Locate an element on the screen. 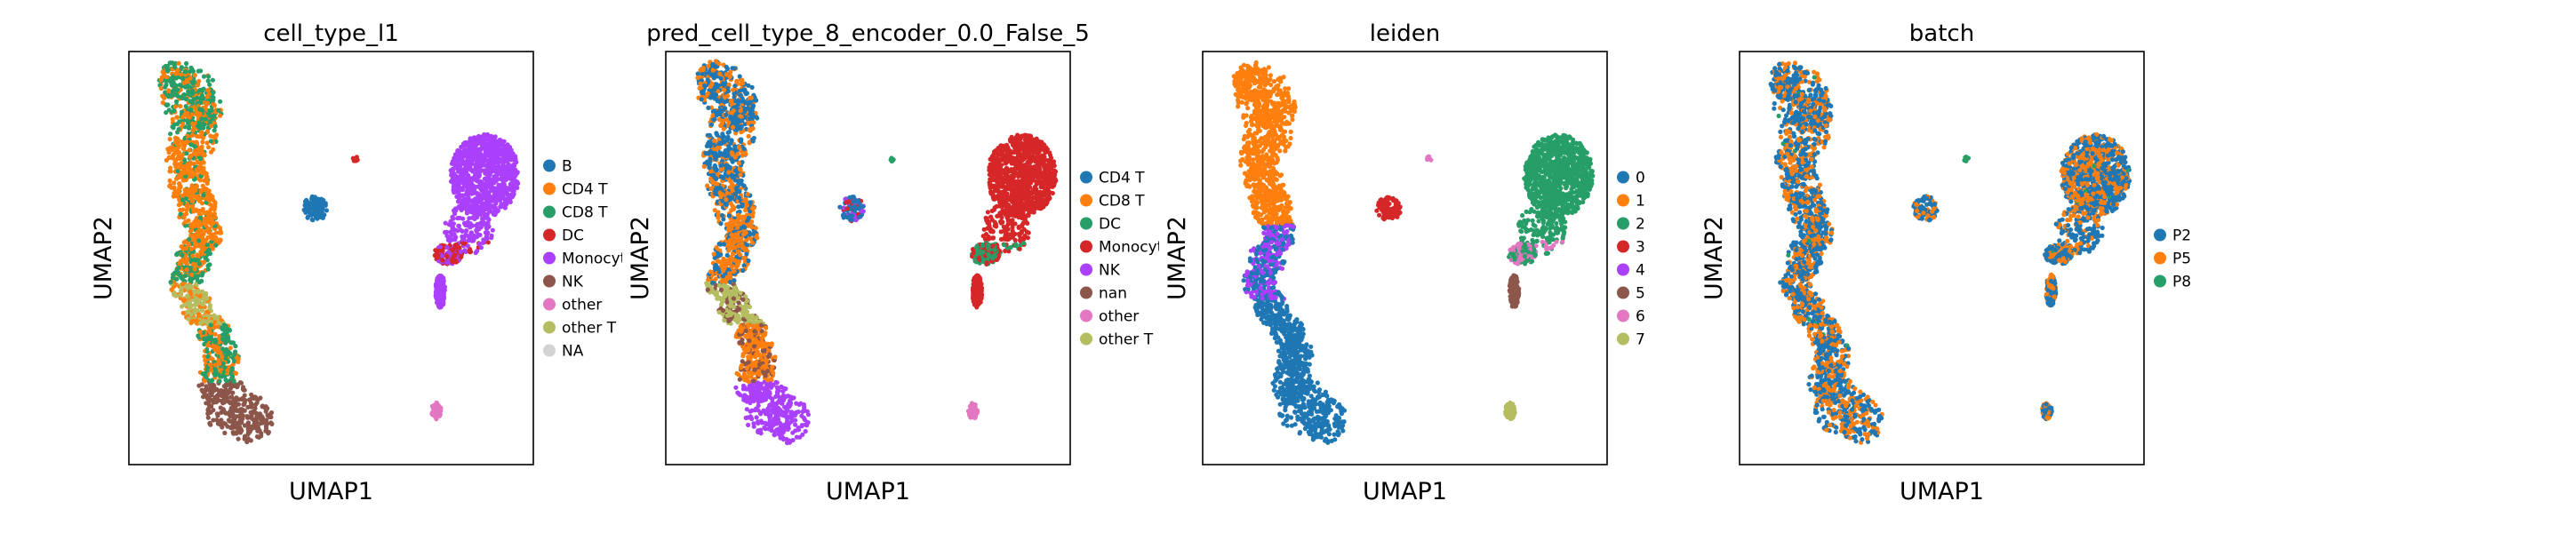 The width and height of the screenshot is (2576, 533). legend-label: Monocytes is located at coordinates (592, 259).